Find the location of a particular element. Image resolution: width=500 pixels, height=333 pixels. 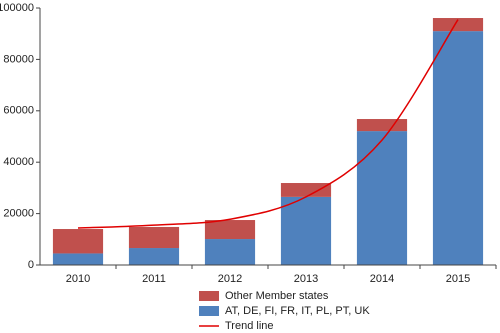

x-tick-label: 2011 is located at coordinates (154, 279).